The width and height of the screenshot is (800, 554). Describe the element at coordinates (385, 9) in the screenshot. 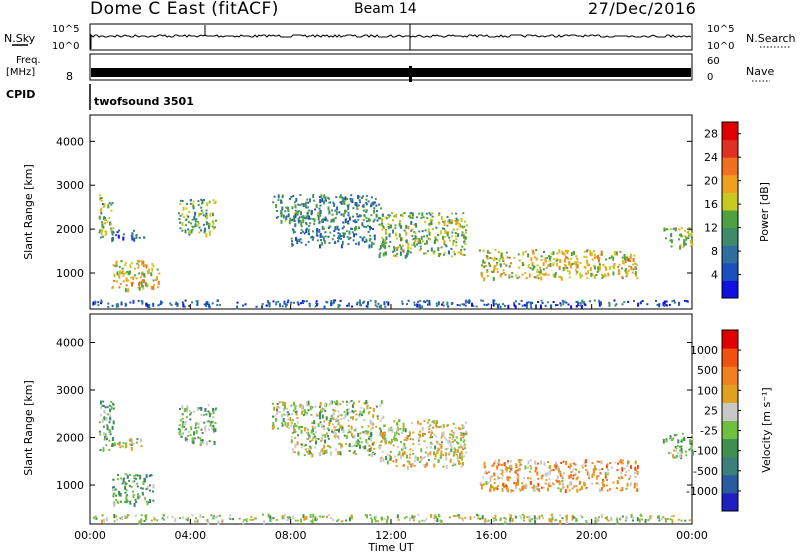

I see `beam-title: Beam 14` at that location.